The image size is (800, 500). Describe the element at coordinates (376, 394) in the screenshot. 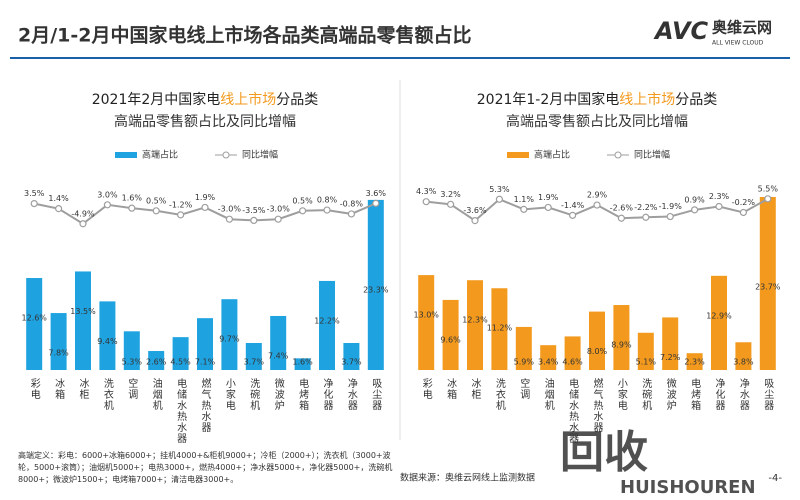

I see `x-tick-label: 吸尘器` at that location.